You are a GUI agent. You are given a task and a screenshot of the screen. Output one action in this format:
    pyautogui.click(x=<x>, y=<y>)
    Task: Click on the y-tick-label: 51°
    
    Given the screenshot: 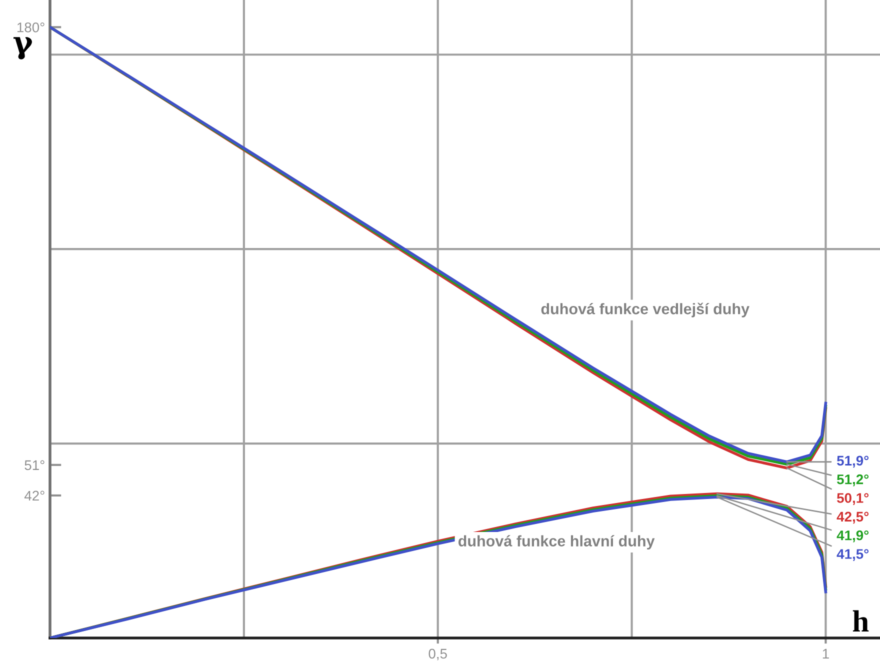 What is the action you would take?
    pyautogui.click(x=34, y=465)
    